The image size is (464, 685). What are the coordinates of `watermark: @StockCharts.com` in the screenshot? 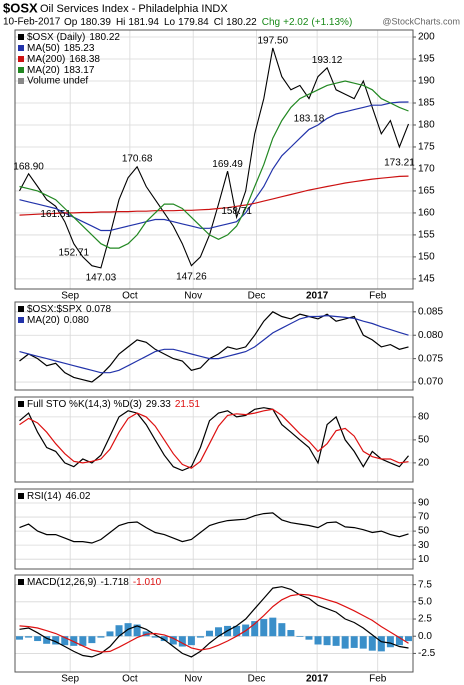 It's located at (421, 21).